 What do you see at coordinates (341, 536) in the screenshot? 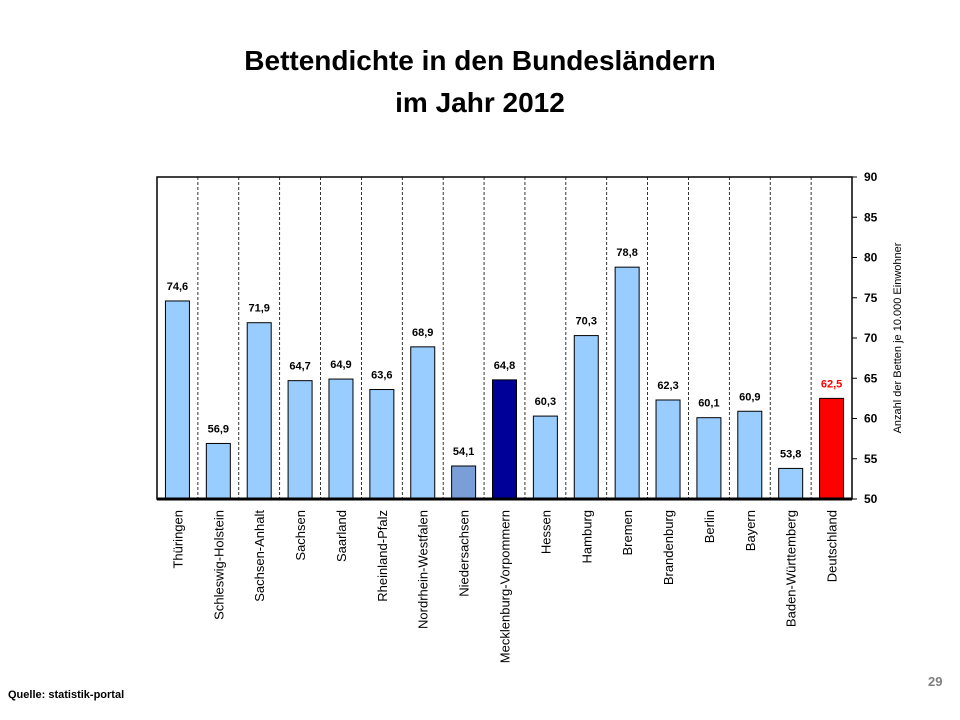
I see `category-label: Saarland` at bounding box center [341, 536].